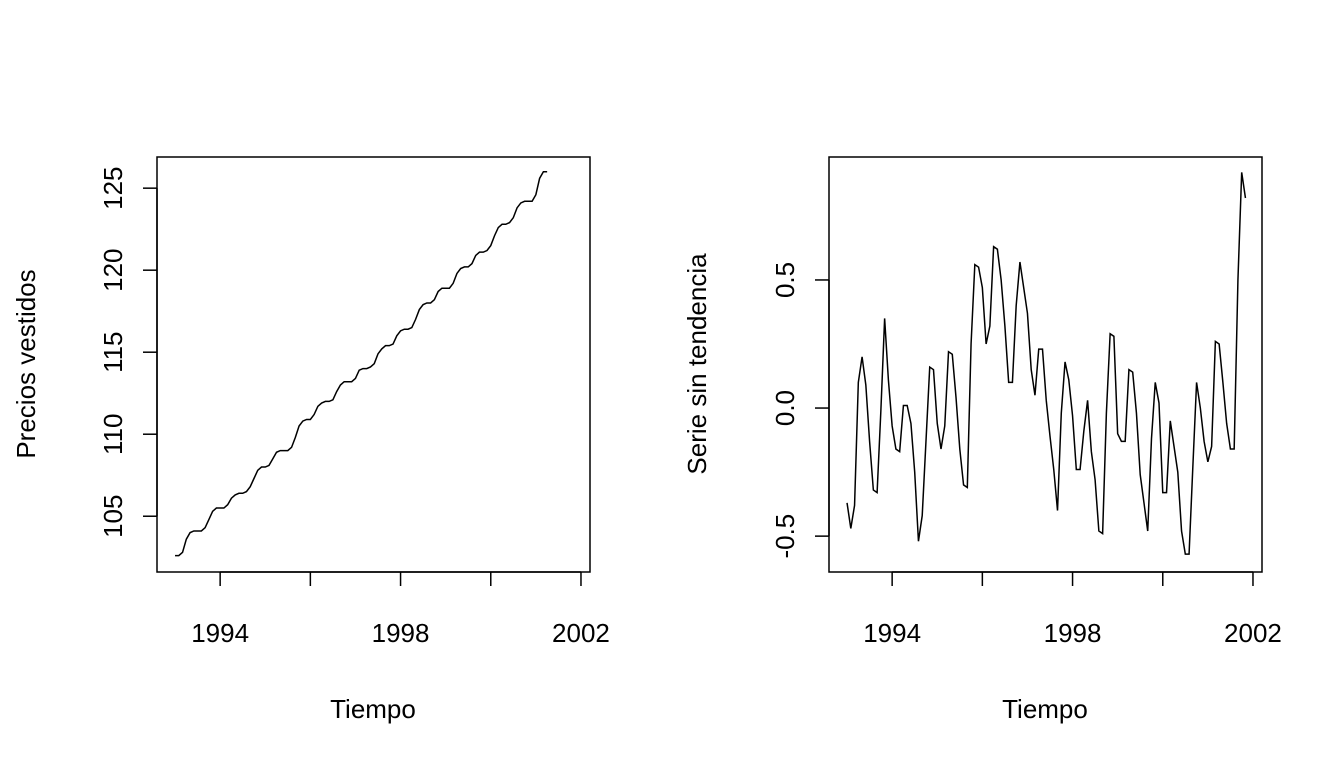 This screenshot has height=768, width=1344. I want to click on series-line-left, so click(361, 364).